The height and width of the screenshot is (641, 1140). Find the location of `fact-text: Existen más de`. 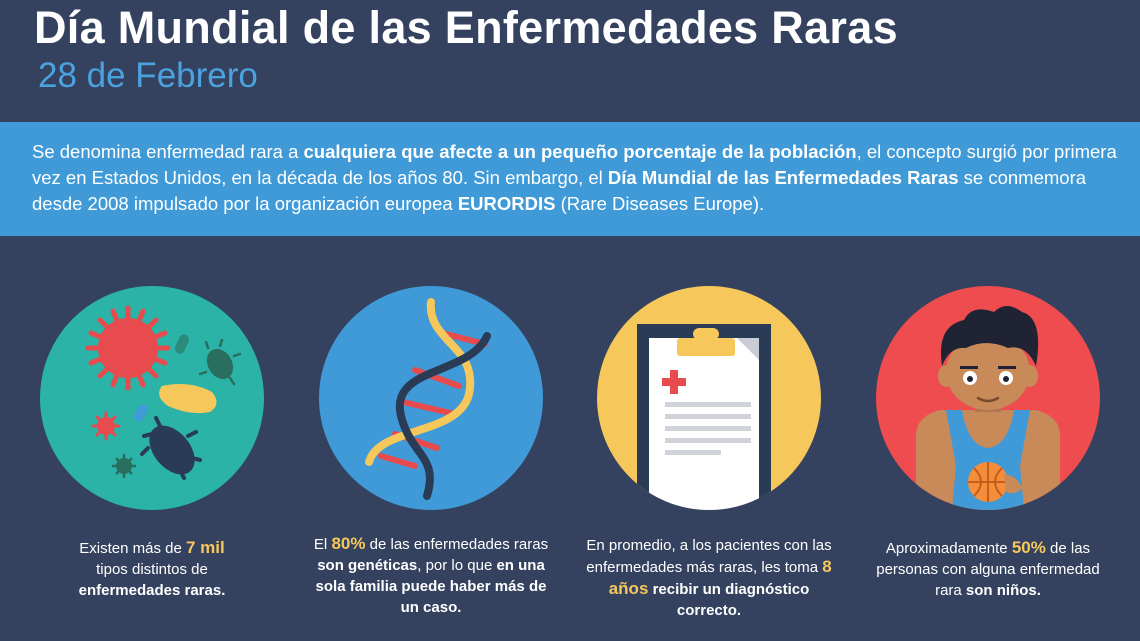

fact-text: Existen más de is located at coordinates (132, 548).